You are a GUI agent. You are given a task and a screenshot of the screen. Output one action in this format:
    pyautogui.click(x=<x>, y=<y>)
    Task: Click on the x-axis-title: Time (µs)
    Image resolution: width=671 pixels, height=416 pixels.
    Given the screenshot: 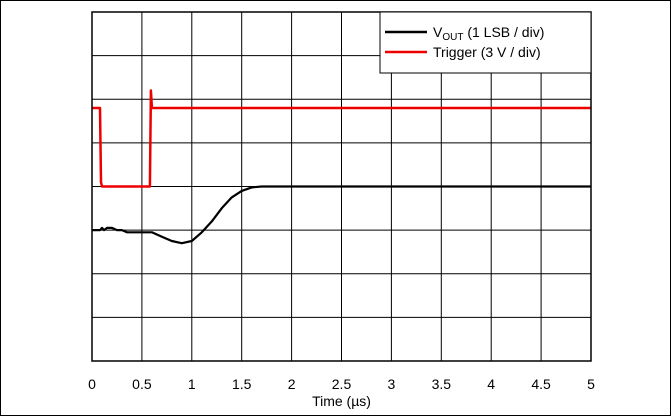 What is the action you would take?
    pyautogui.click(x=341, y=401)
    